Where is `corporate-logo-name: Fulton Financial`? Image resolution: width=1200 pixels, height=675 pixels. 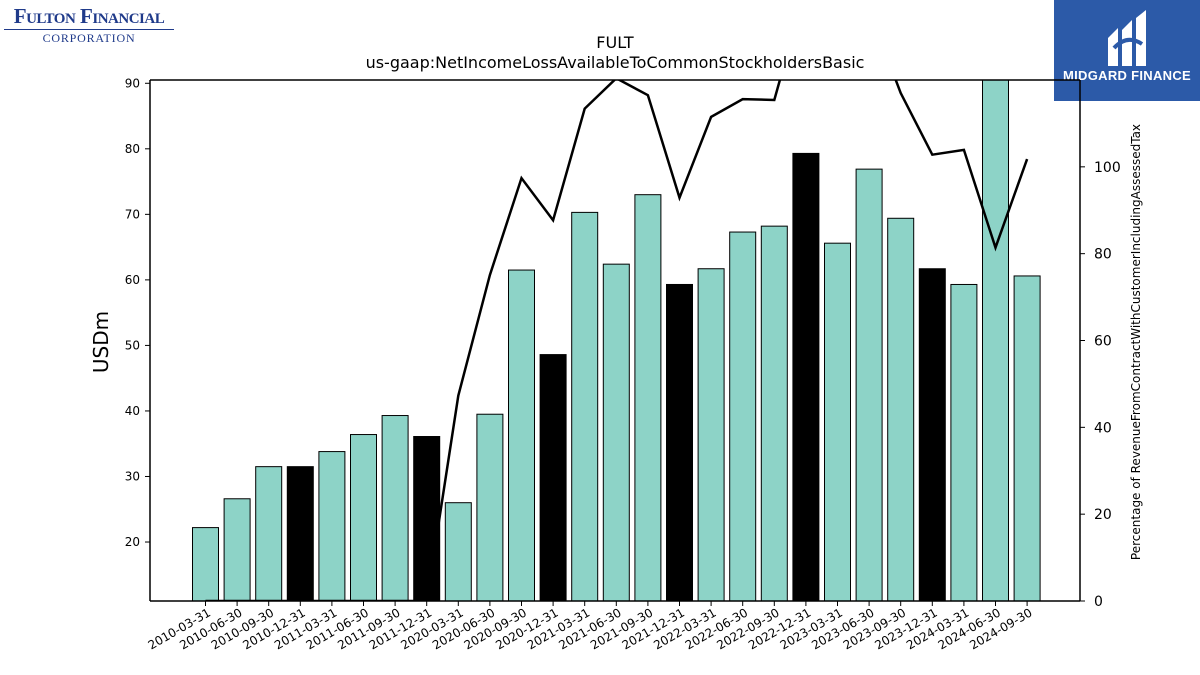 corporate-logo-name: Fulton Financial is located at coordinates (89, 16).